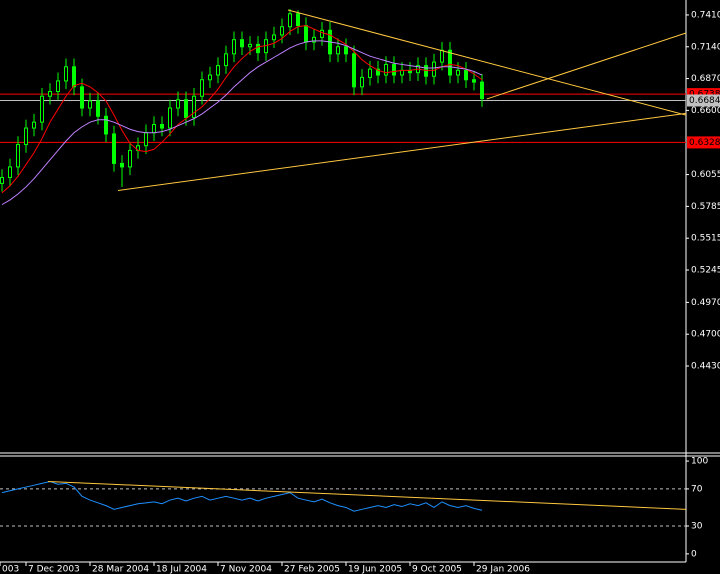 This screenshot has height=574, width=720. I want to click on price-label: 0.6684, so click(704, 101).